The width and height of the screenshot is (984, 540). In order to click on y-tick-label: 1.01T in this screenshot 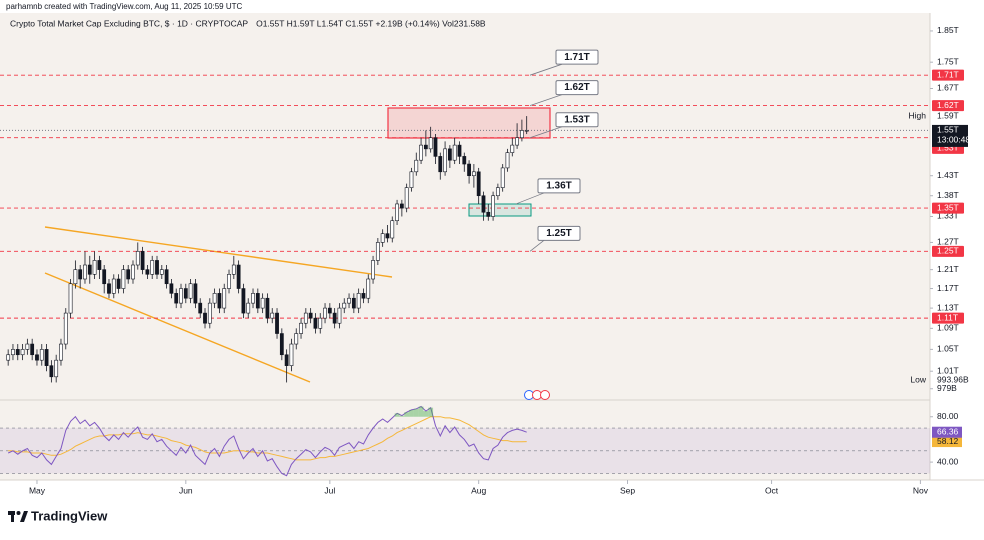, I will do `click(948, 370)`.